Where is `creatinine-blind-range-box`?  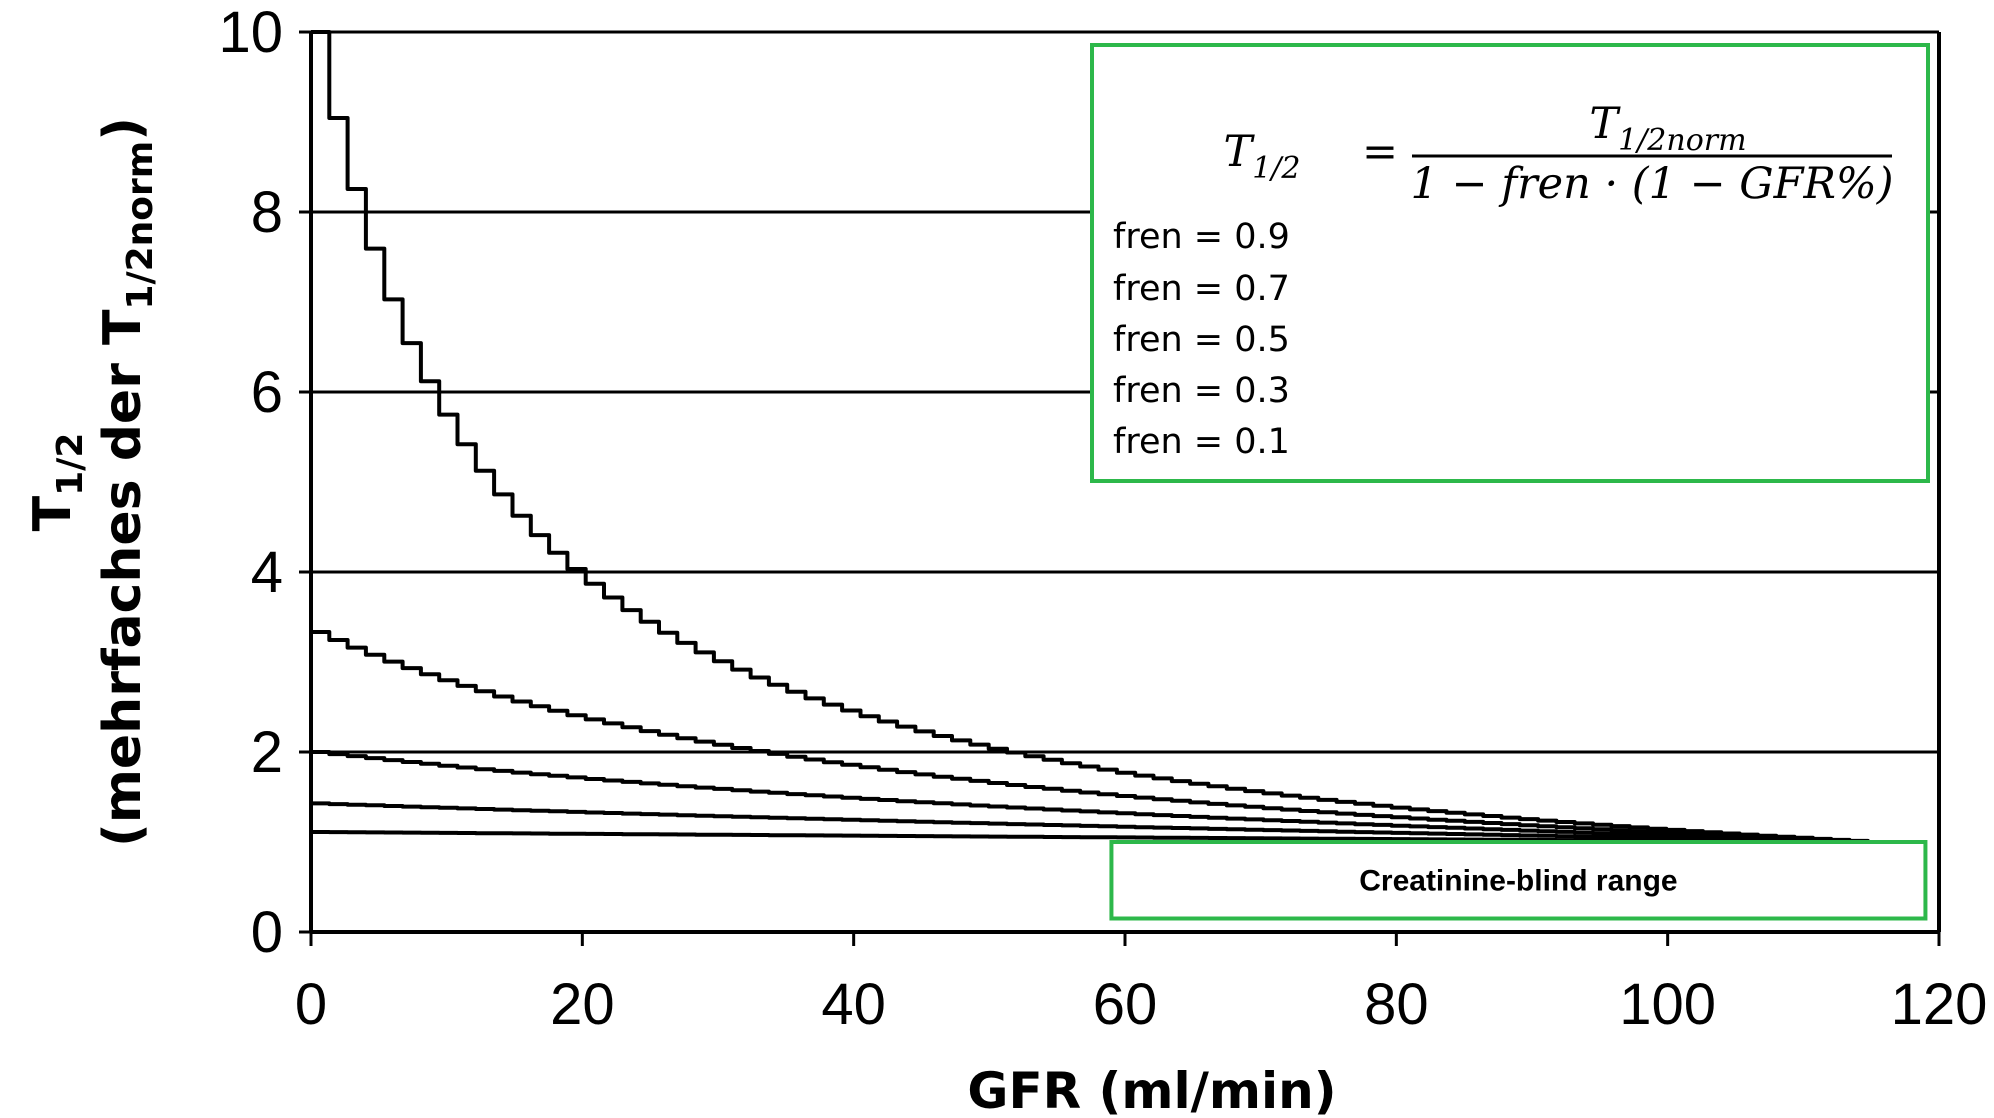
creatinine-blind-range-box is located at coordinates (1518, 880).